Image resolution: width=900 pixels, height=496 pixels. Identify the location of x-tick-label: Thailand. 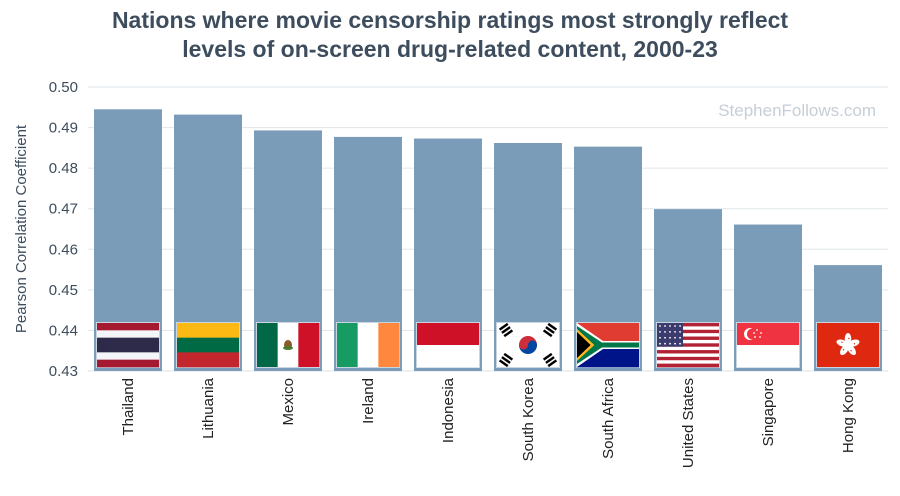
(128, 407).